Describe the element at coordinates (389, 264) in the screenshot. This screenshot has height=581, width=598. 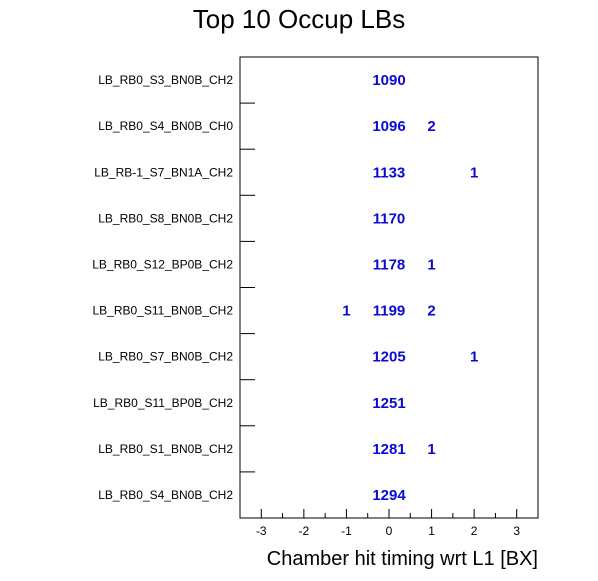
I see `cell-value: 1178` at that location.